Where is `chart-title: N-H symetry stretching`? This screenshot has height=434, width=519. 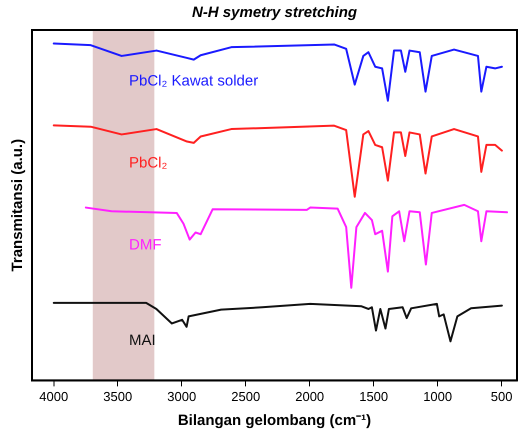 chart-title: N-H symetry stretching is located at coordinates (275, 13).